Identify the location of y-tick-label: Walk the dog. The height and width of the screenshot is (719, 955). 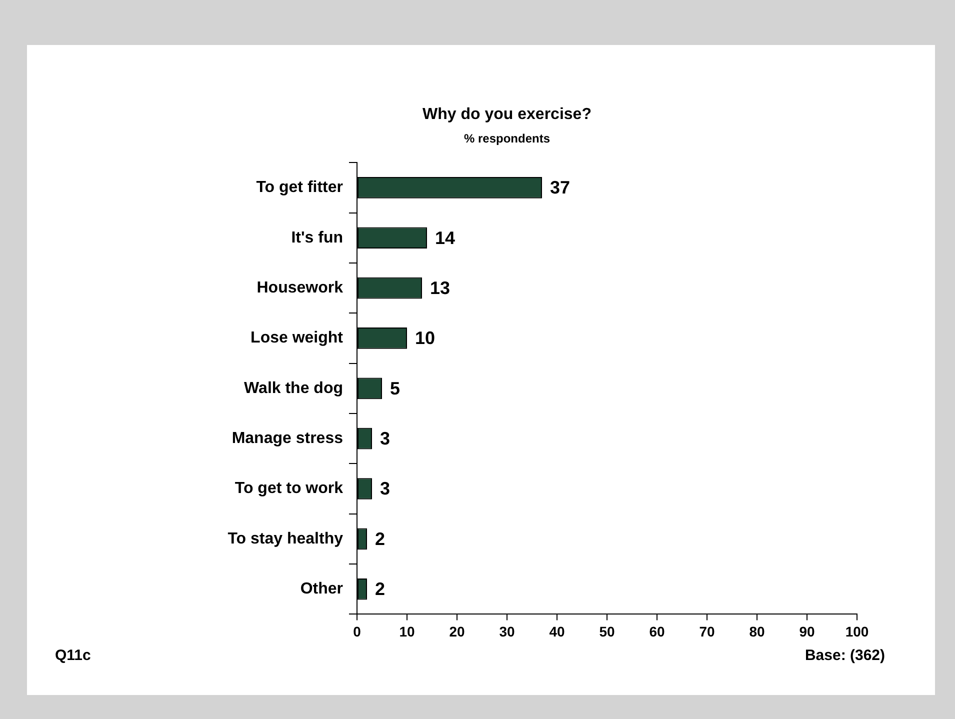
(293, 388).